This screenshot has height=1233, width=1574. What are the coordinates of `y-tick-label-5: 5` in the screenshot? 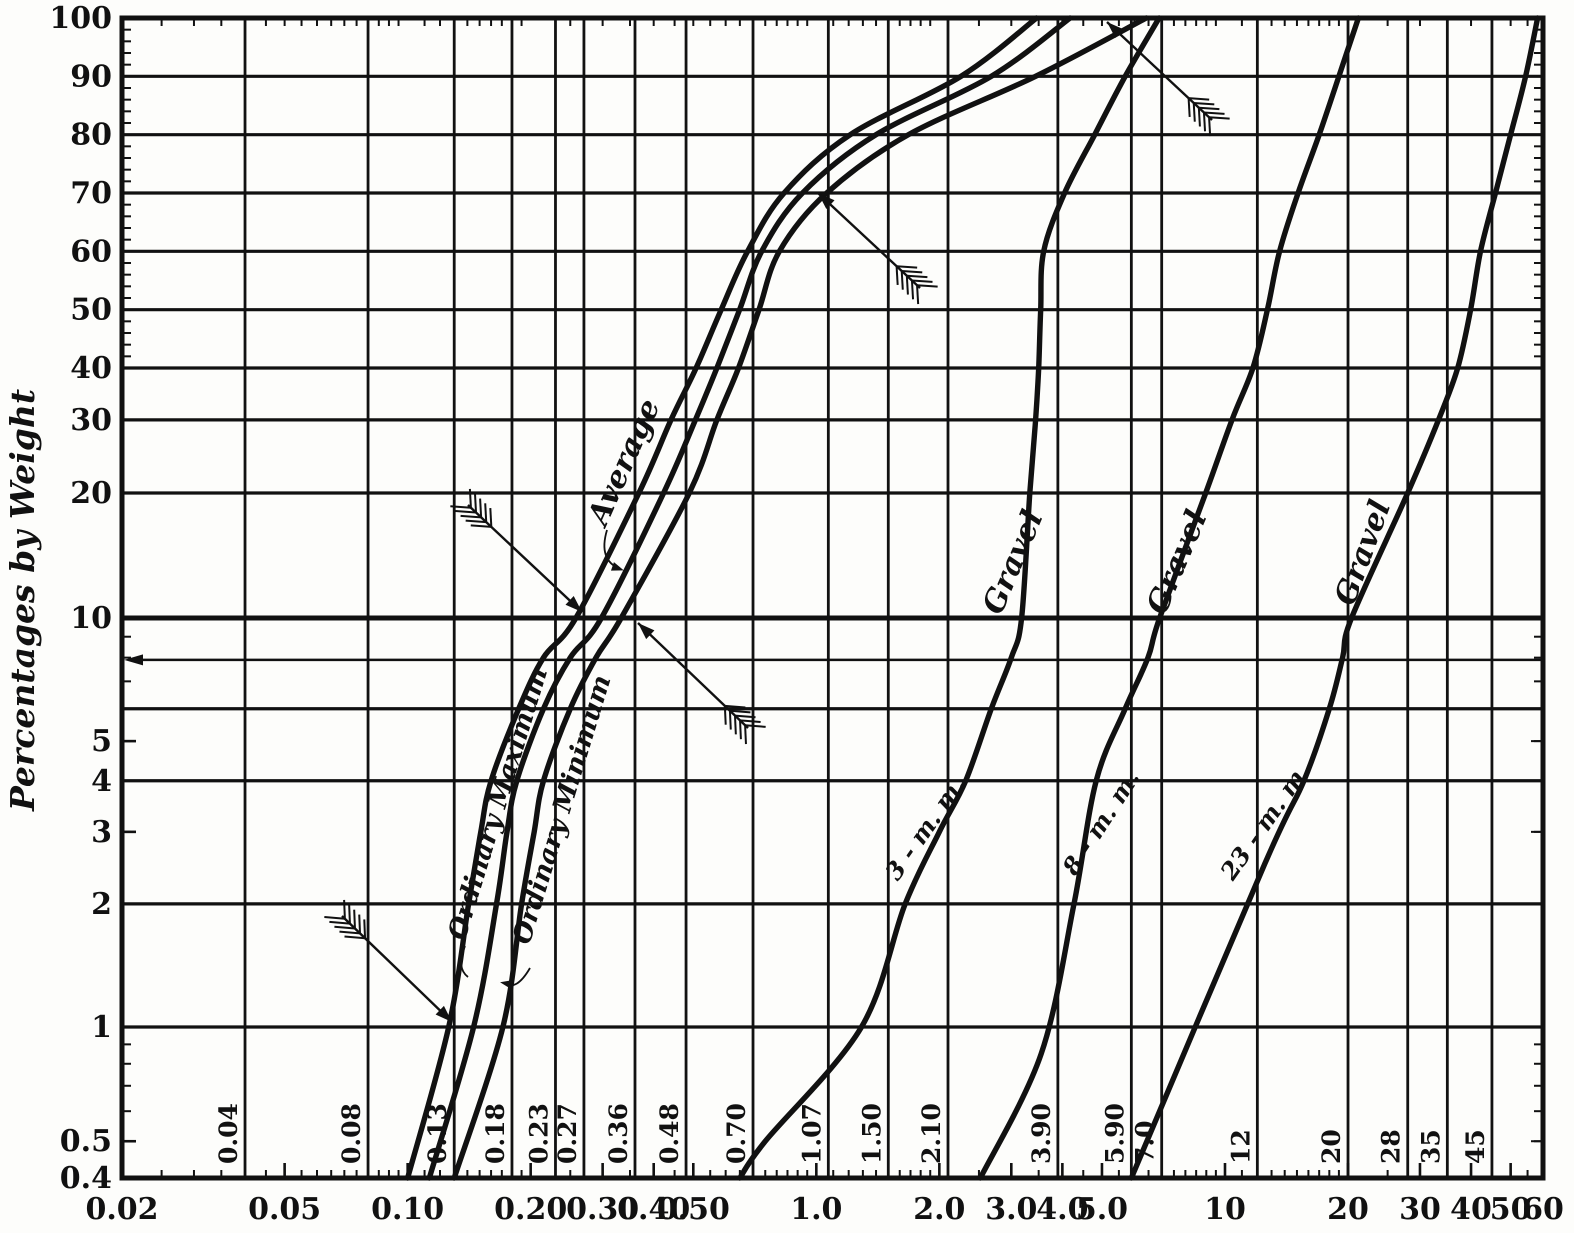 It's located at (101, 741).